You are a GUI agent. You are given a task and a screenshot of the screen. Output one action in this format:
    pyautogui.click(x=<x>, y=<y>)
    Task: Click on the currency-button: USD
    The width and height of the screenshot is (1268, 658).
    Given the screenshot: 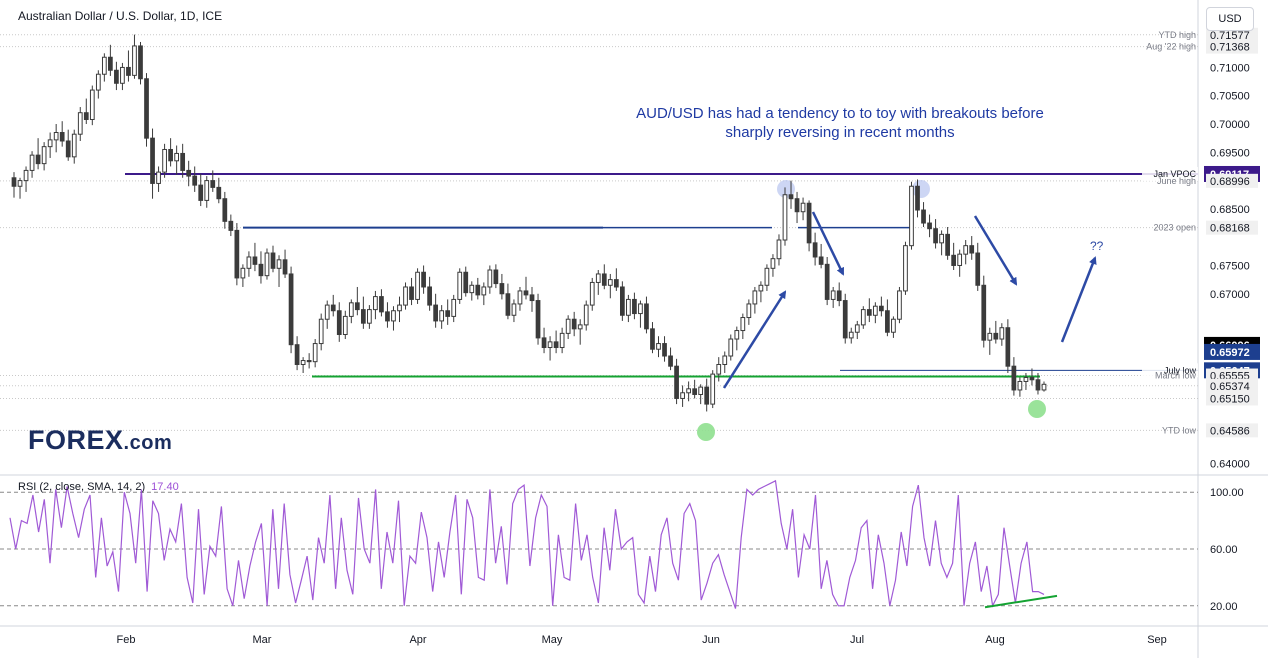 What is the action you would take?
    pyautogui.click(x=1230, y=19)
    